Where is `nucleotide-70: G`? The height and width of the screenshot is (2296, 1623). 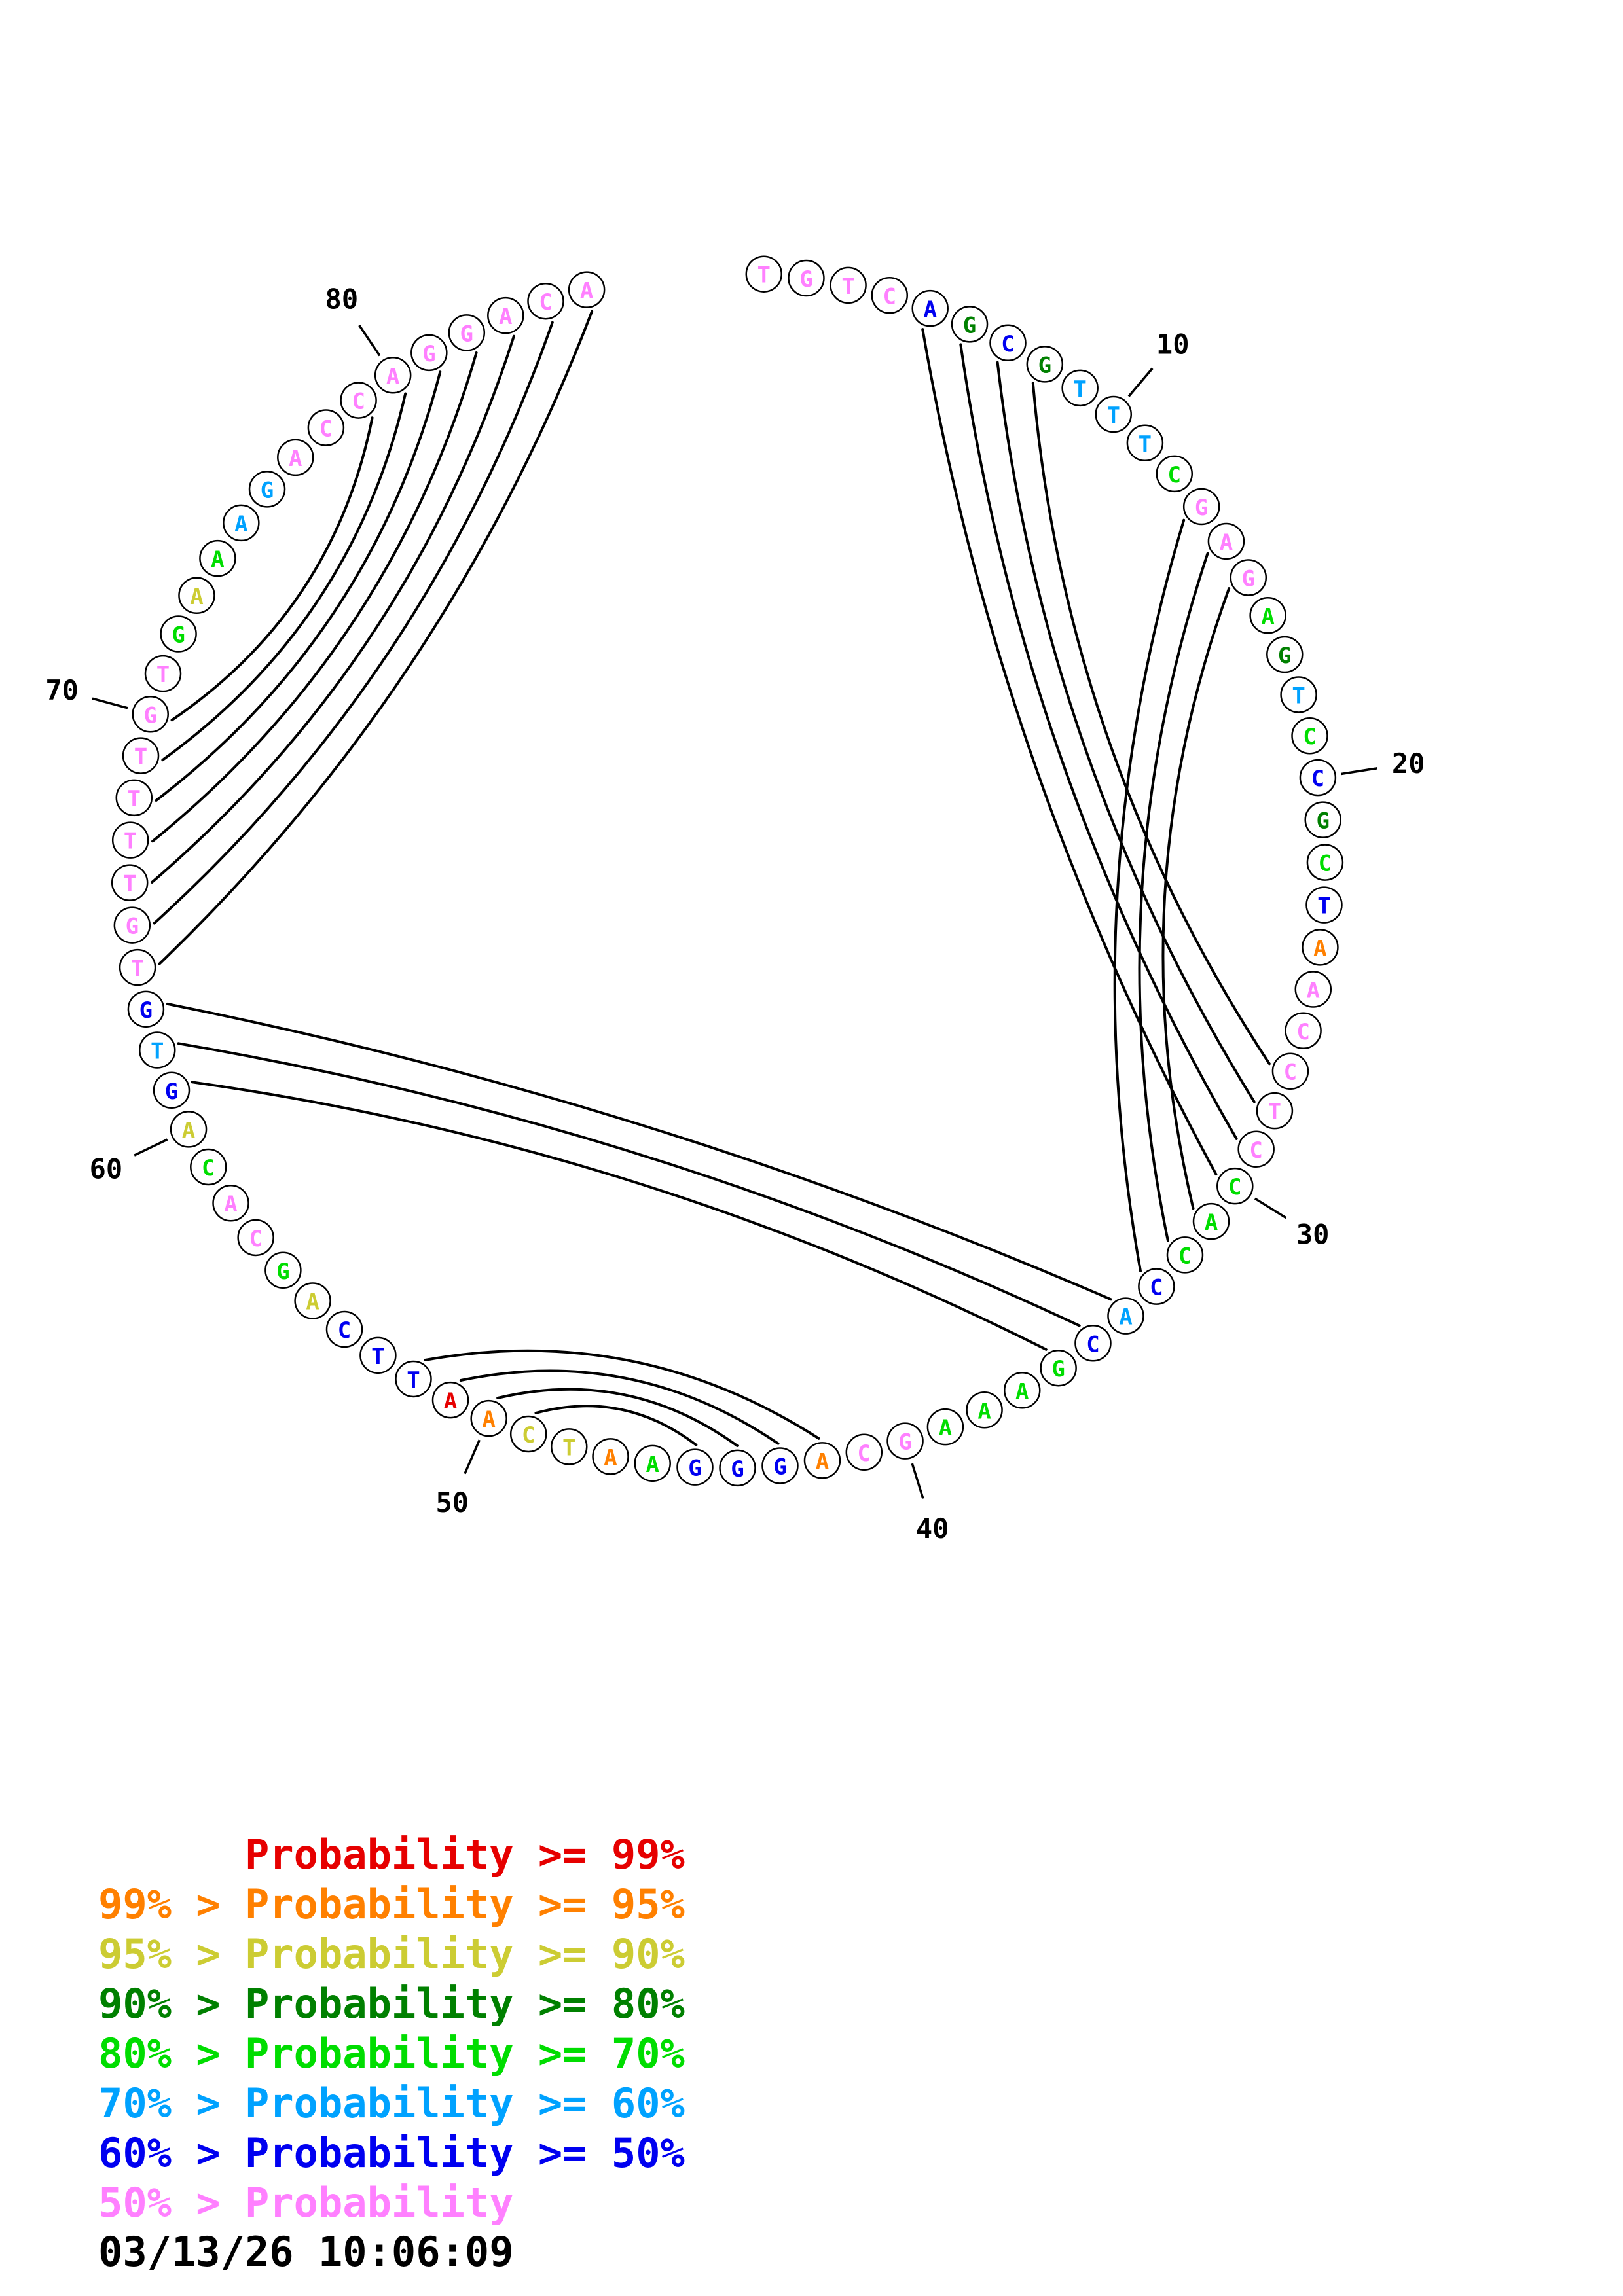
nucleotide-70: G is located at coordinates (151, 714).